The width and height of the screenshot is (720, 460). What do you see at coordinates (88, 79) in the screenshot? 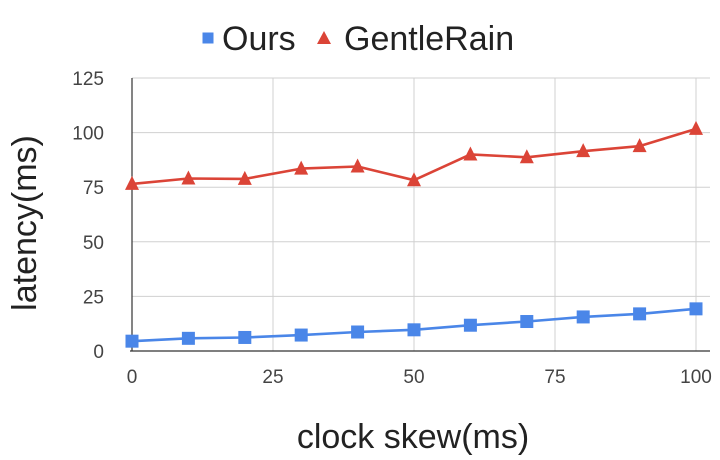
I see `y-tick-label: 125` at bounding box center [88, 79].